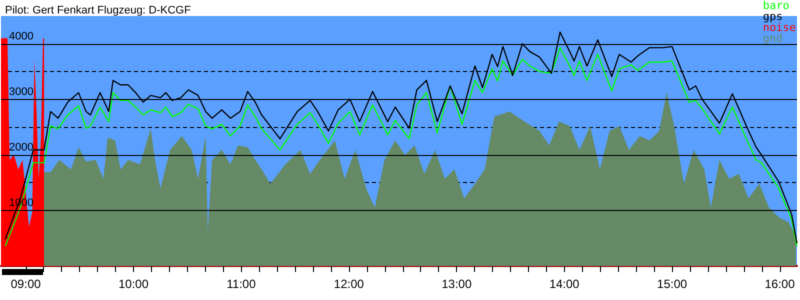 The width and height of the screenshot is (800, 300). Describe the element at coordinates (457, 284) in the screenshot. I see `x-tick-label: 13:00` at that location.